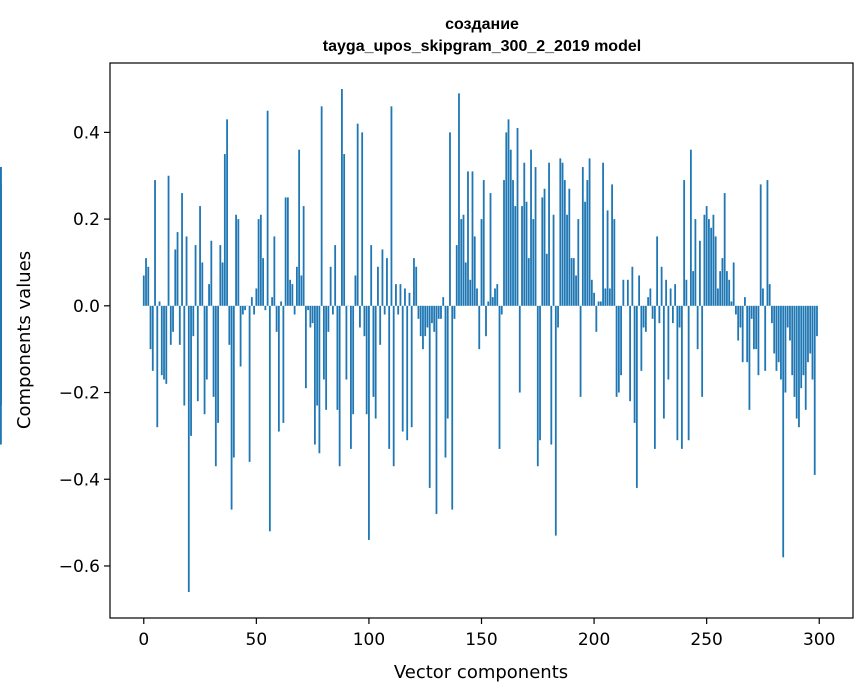 The height and width of the screenshot is (696, 867). Describe the element at coordinates (706, 640) in the screenshot. I see `x-tick-label: 250` at that location.